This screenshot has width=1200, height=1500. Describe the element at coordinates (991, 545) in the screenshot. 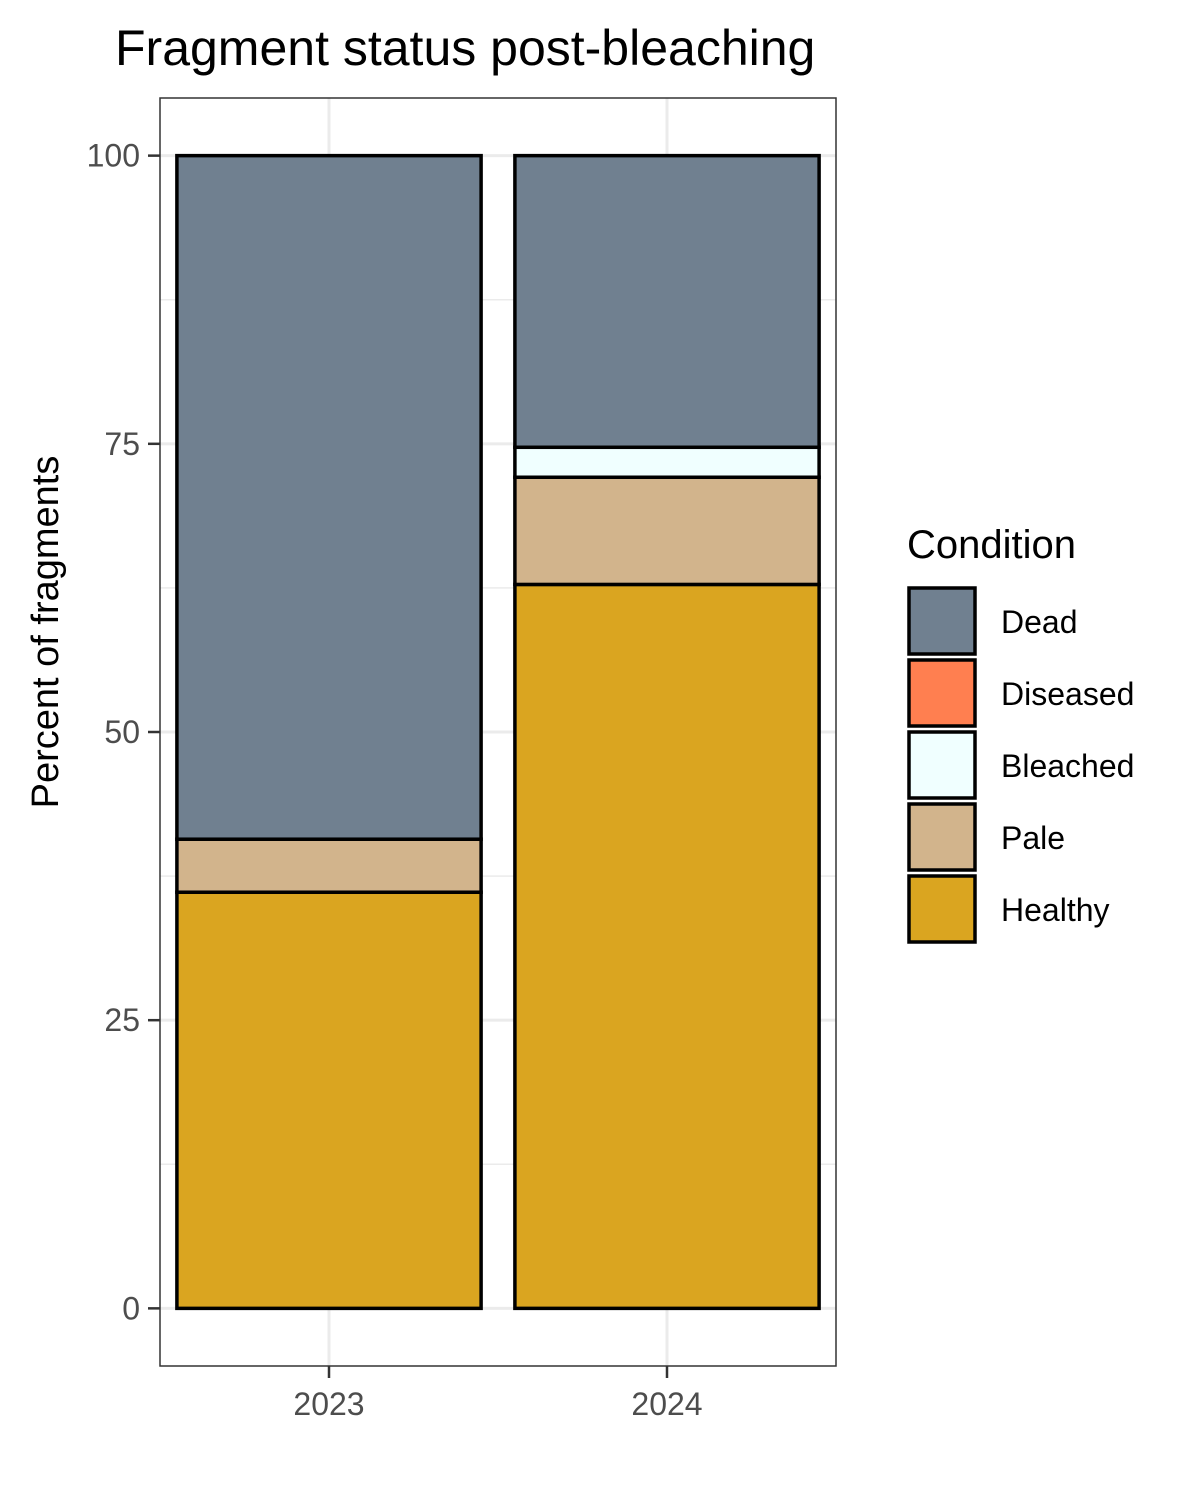

I see `legend-title: Condition` at that location.